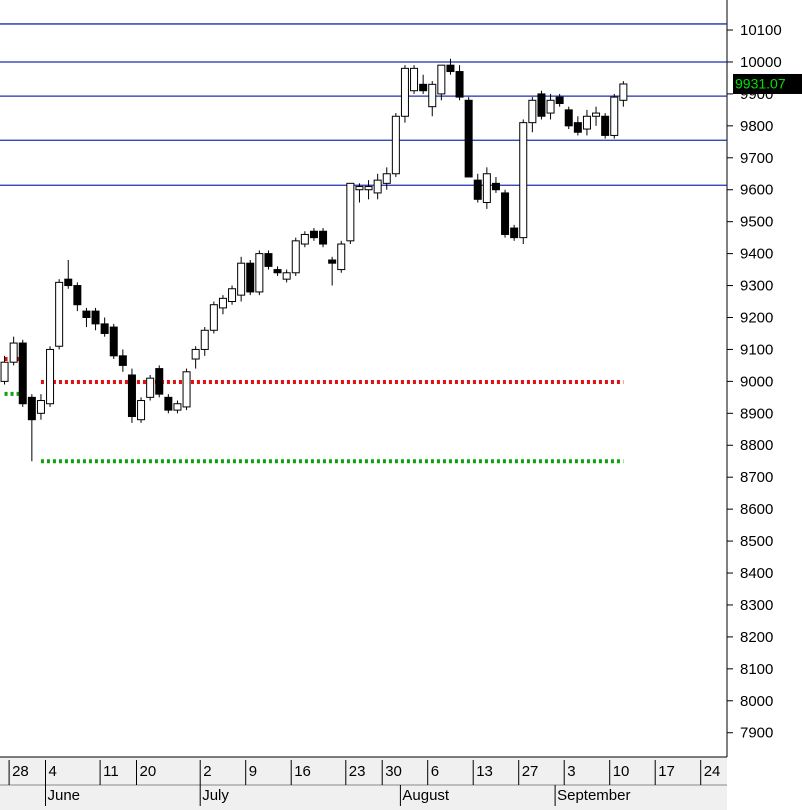 The image size is (802, 810). What do you see at coordinates (756, 381) in the screenshot?
I see `y-tick-label: 9000` at bounding box center [756, 381].